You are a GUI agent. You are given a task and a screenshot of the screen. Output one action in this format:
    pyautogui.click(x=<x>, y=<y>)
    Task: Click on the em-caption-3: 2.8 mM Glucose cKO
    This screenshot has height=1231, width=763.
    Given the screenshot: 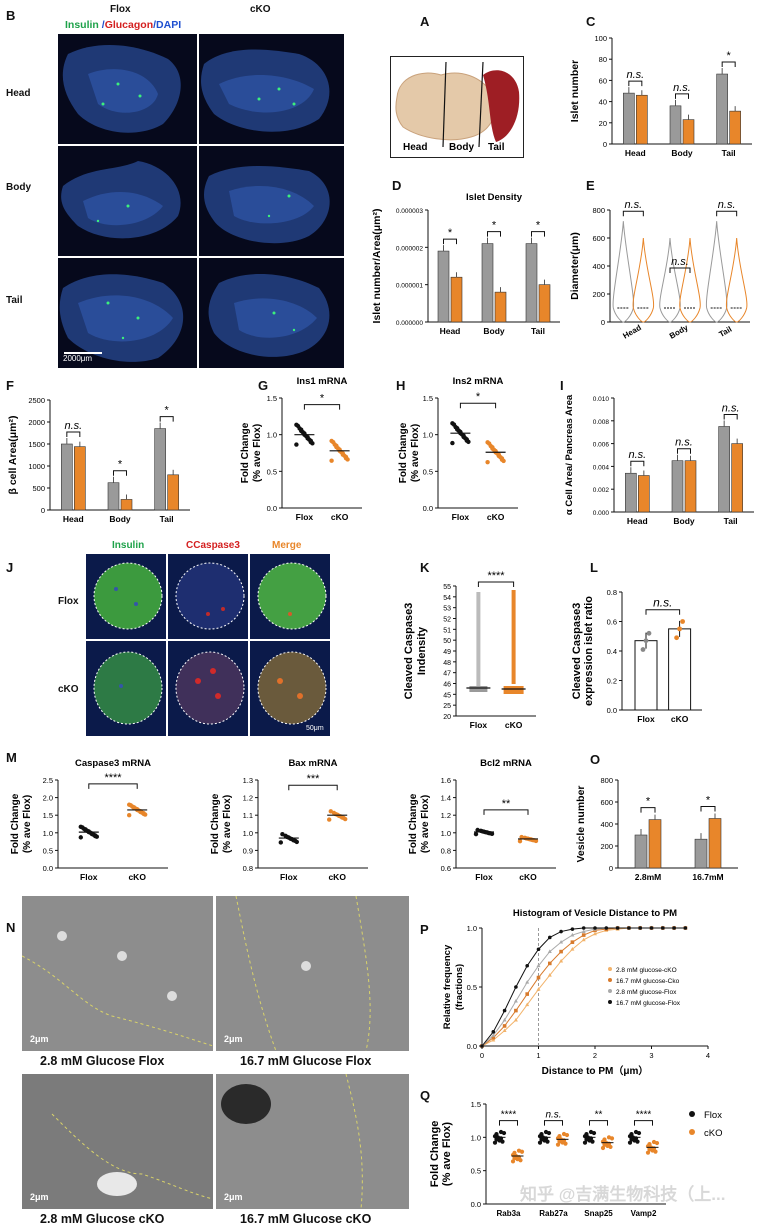 What is the action you would take?
    pyautogui.click(x=102, y=1219)
    